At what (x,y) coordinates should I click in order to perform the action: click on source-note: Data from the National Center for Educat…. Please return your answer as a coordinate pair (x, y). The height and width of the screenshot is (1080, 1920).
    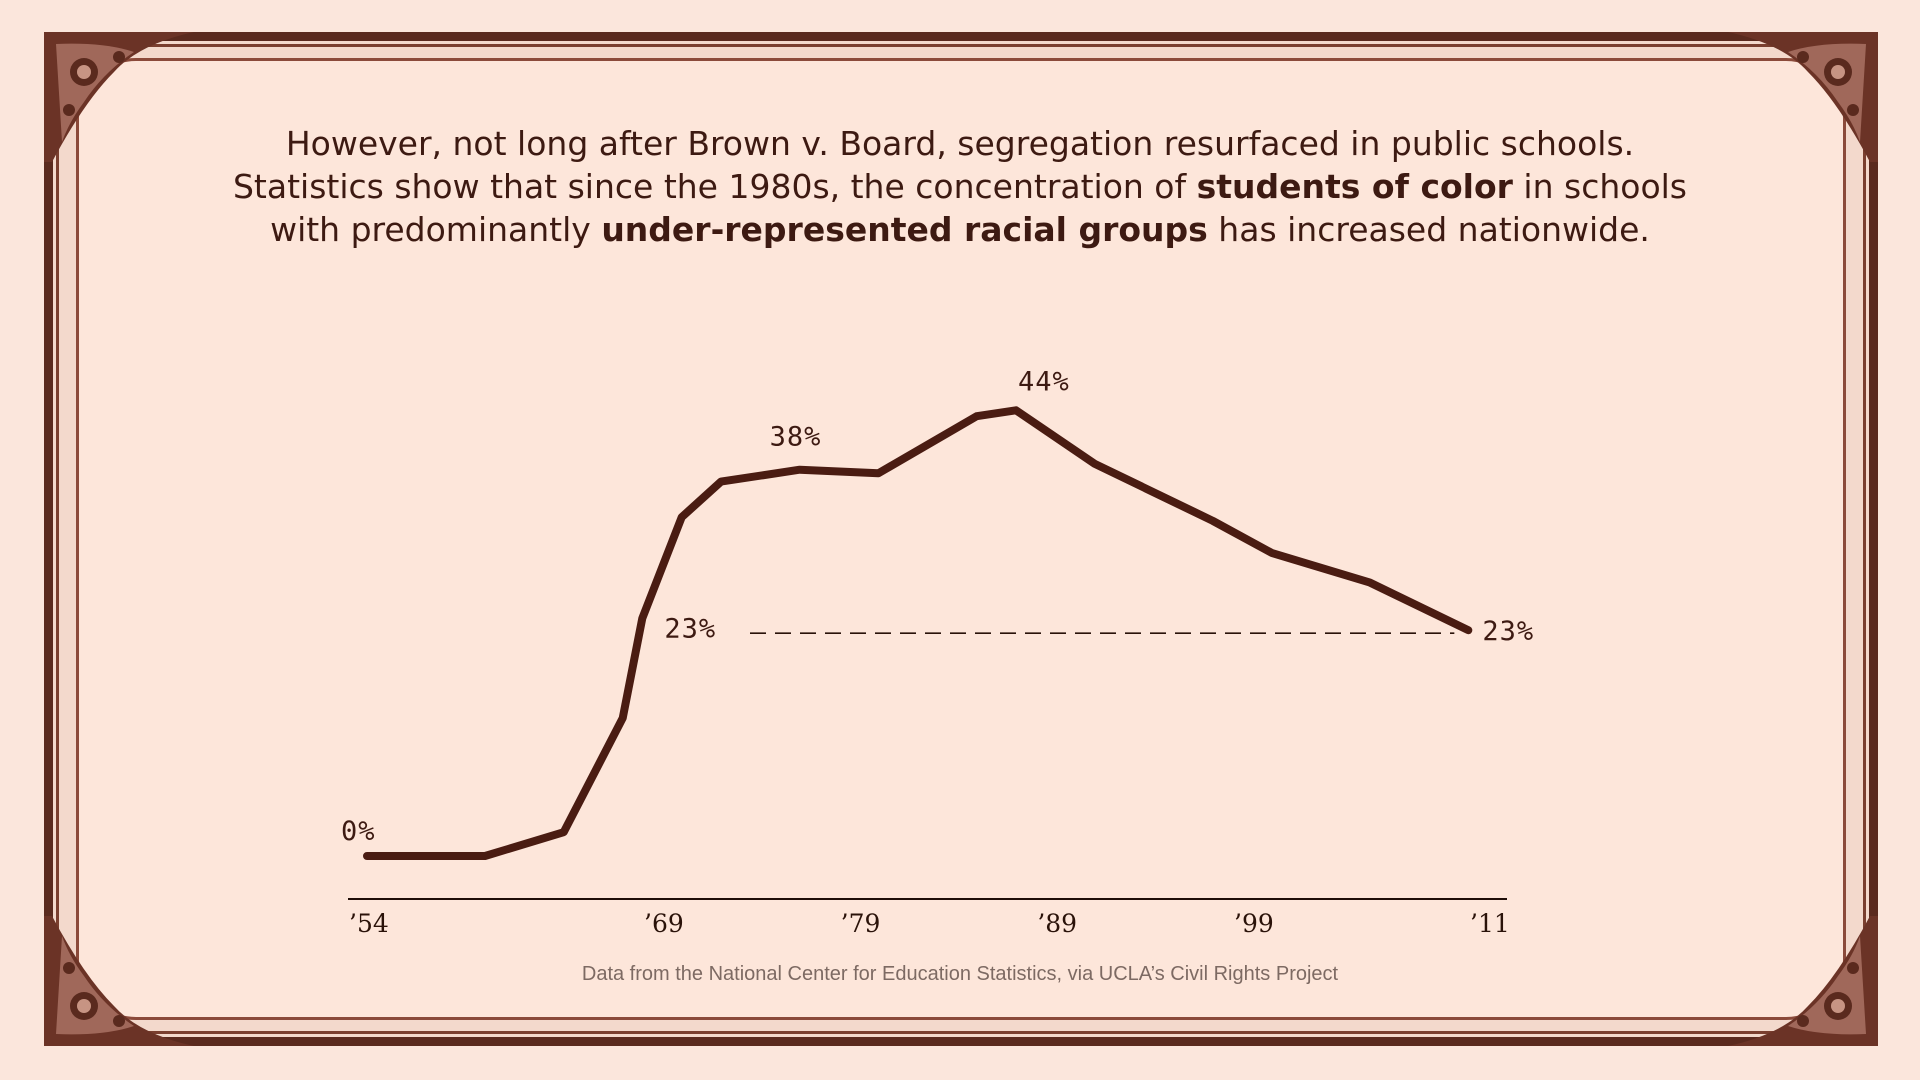
    Looking at the image, I should click on (960, 974).